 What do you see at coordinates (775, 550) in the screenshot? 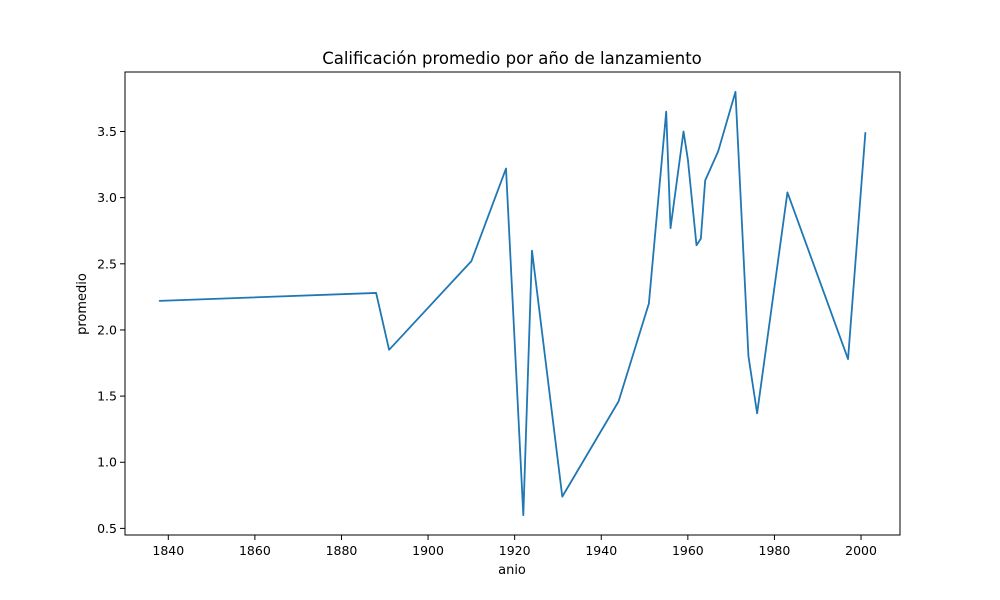
I see `x-tick-label: 1980` at bounding box center [775, 550].